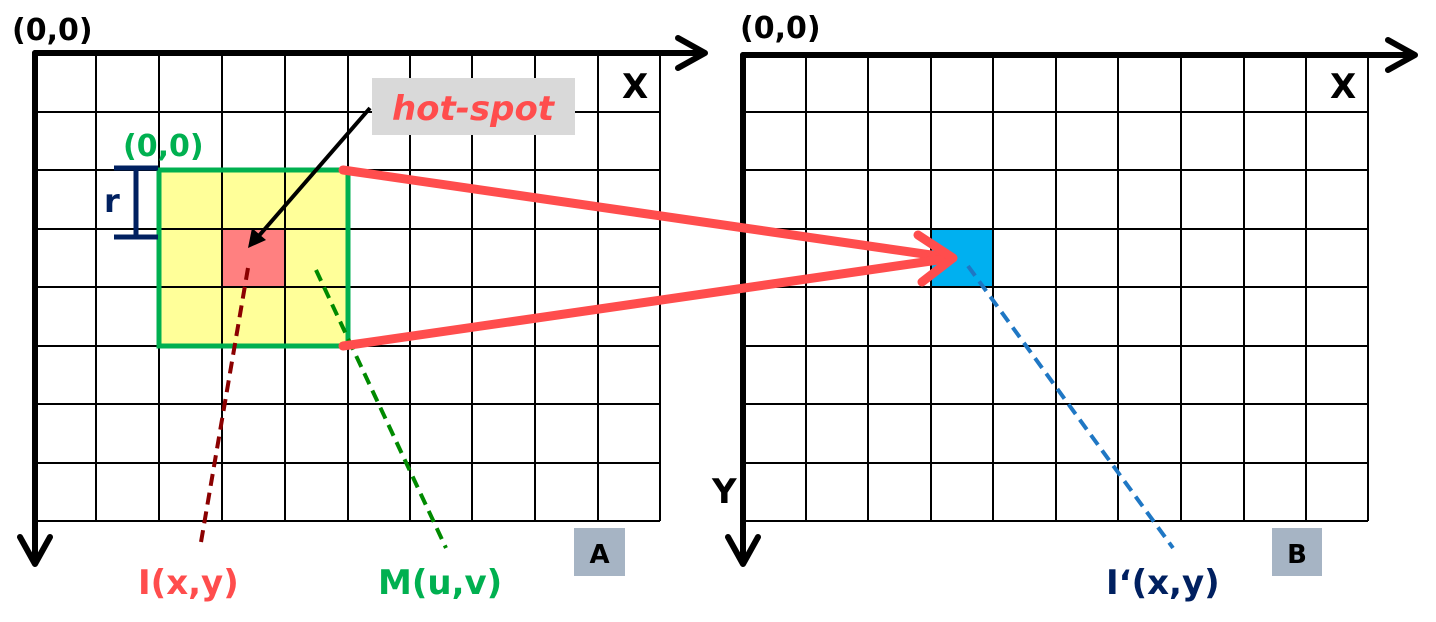 Image resolution: width=1436 pixels, height=622 pixels. What do you see at coordinates (1343, 87) in the screenshot?
I see `x-axis-label-b: X` at bounding box center [1343, 87].